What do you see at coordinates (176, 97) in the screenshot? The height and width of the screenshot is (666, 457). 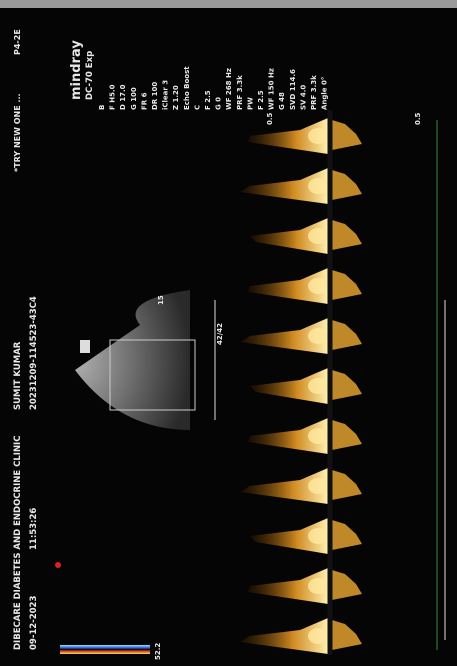 I see `param: Z 1.20` at bounding box center [176, 97].